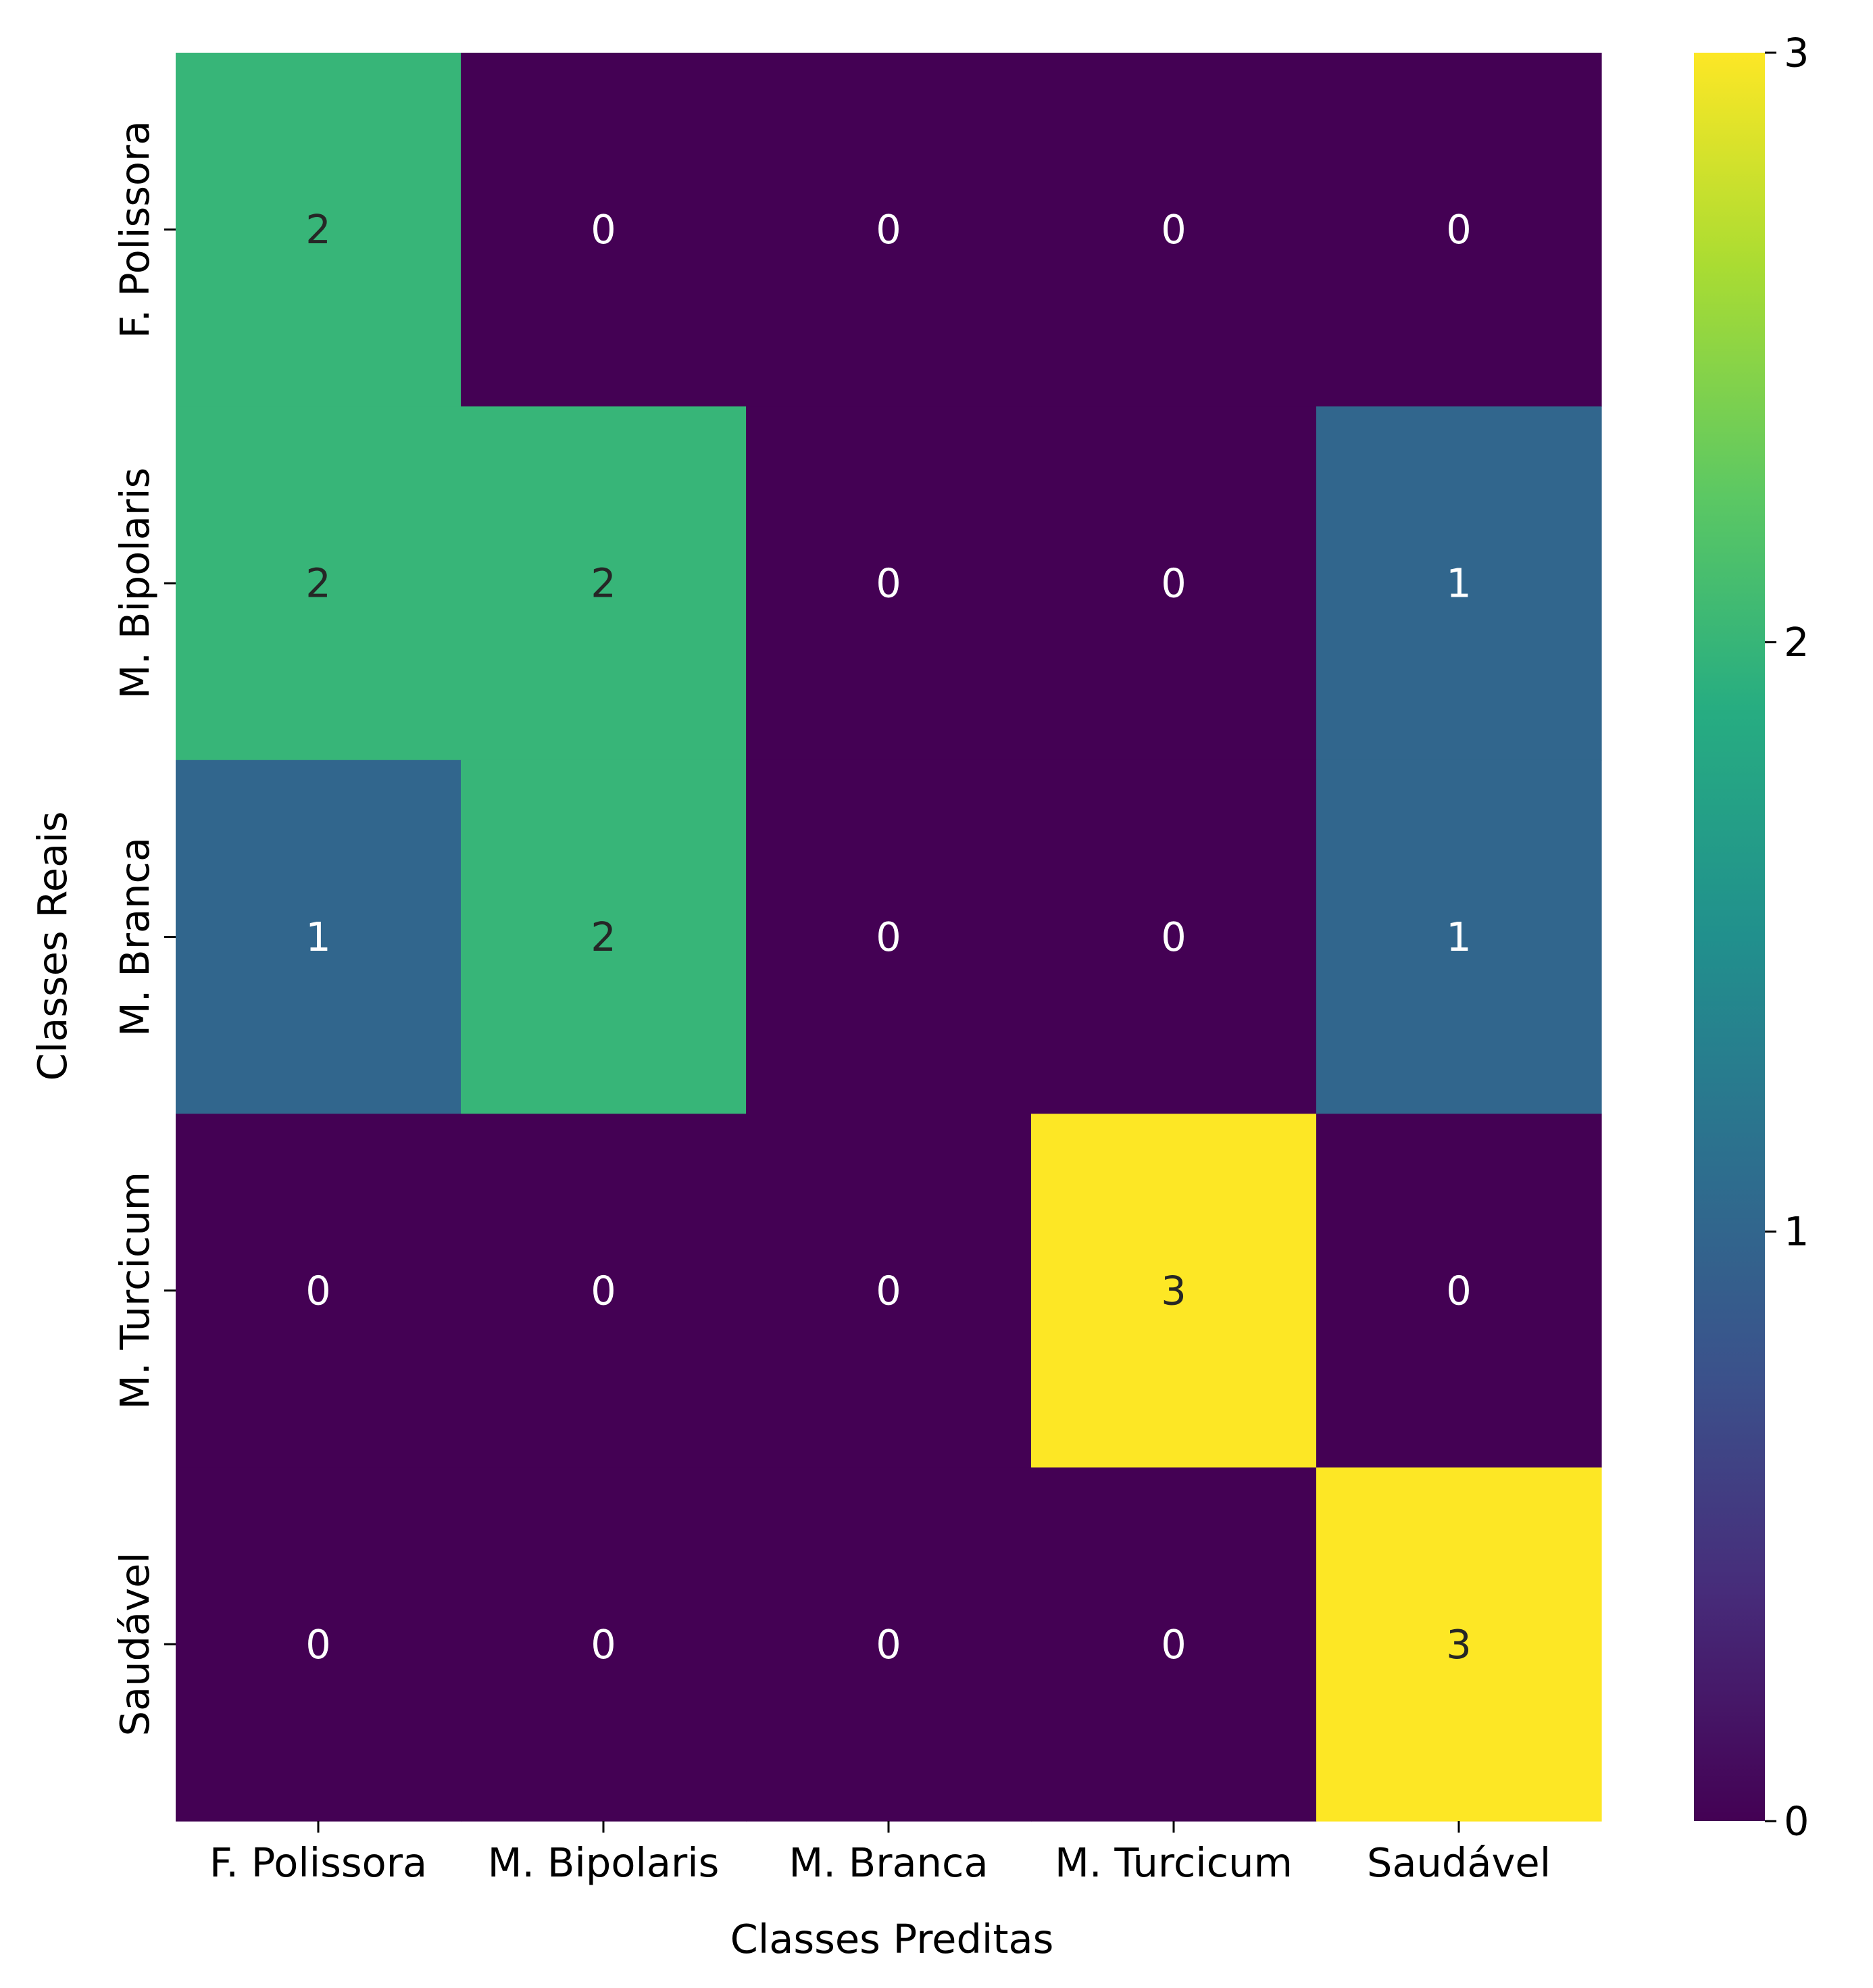  What do you see at coordinates (134, 230) in the screenshot?
I see `y-tick-label: F. Polissora` at bounding box center [134, 230].